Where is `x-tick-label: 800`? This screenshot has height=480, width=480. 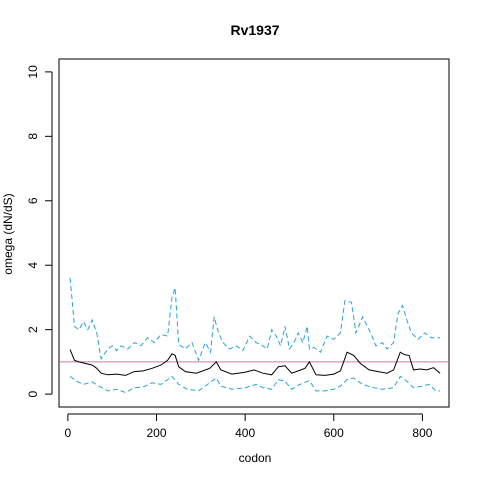 x-tick-label: 800 is located at coordinates (422, 433).